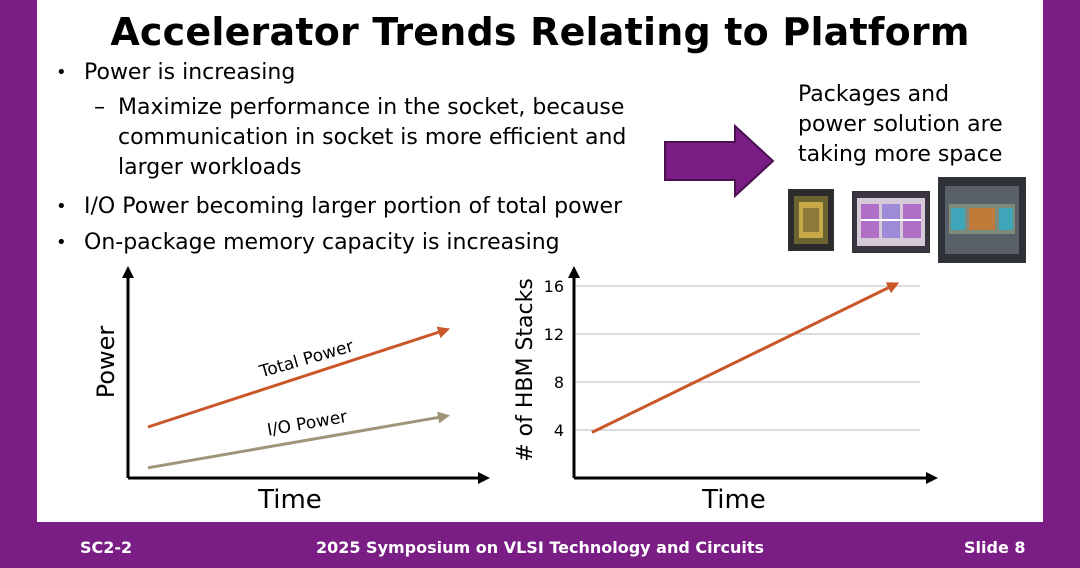 The height and width of the screenshot is (568, 1080). Describe the element at coordinates (289, 500) in the screenshot. I see `power-x-axis-label: Time` at that location.